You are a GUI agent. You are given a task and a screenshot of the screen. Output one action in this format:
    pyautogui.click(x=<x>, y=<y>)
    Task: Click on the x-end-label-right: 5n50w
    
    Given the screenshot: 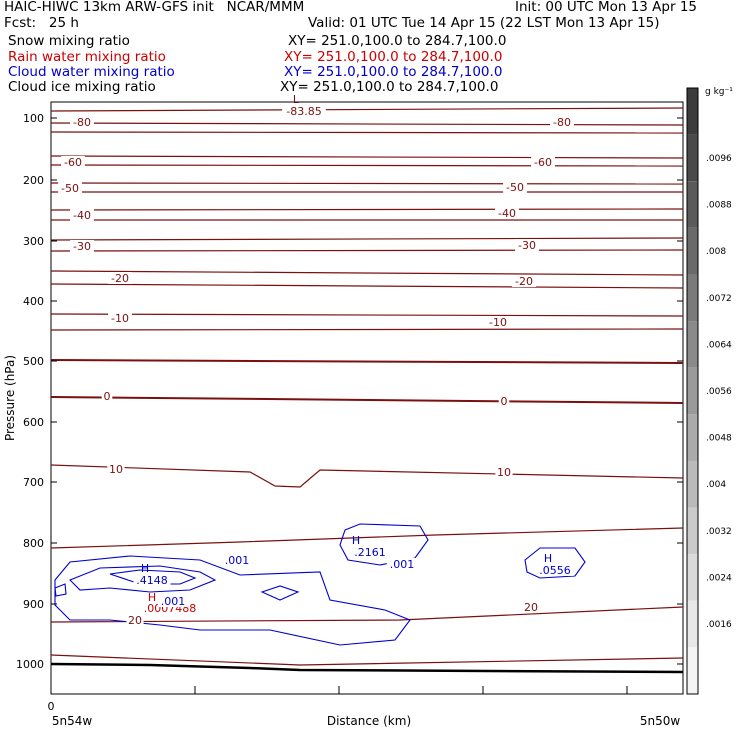 What is the action you would take?
    pyautogui.click(x=660, y=721)
    